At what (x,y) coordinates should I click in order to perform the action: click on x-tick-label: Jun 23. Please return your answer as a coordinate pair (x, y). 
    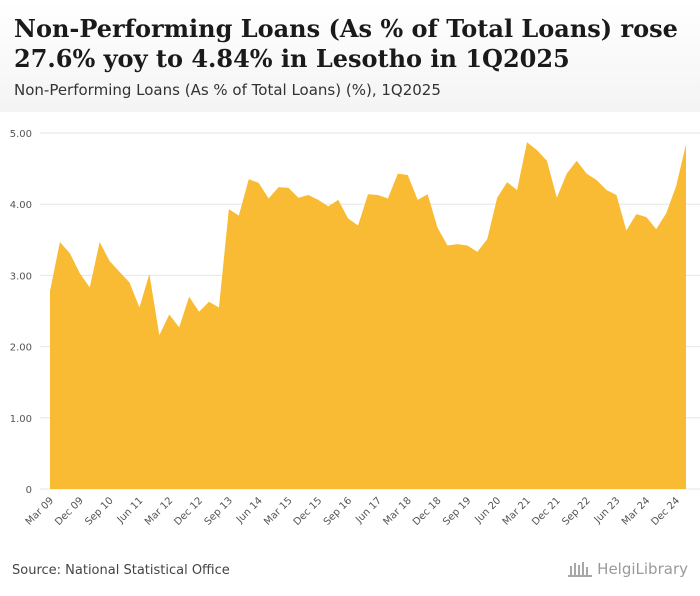
    Looking at the image, I should click on (607, 510).